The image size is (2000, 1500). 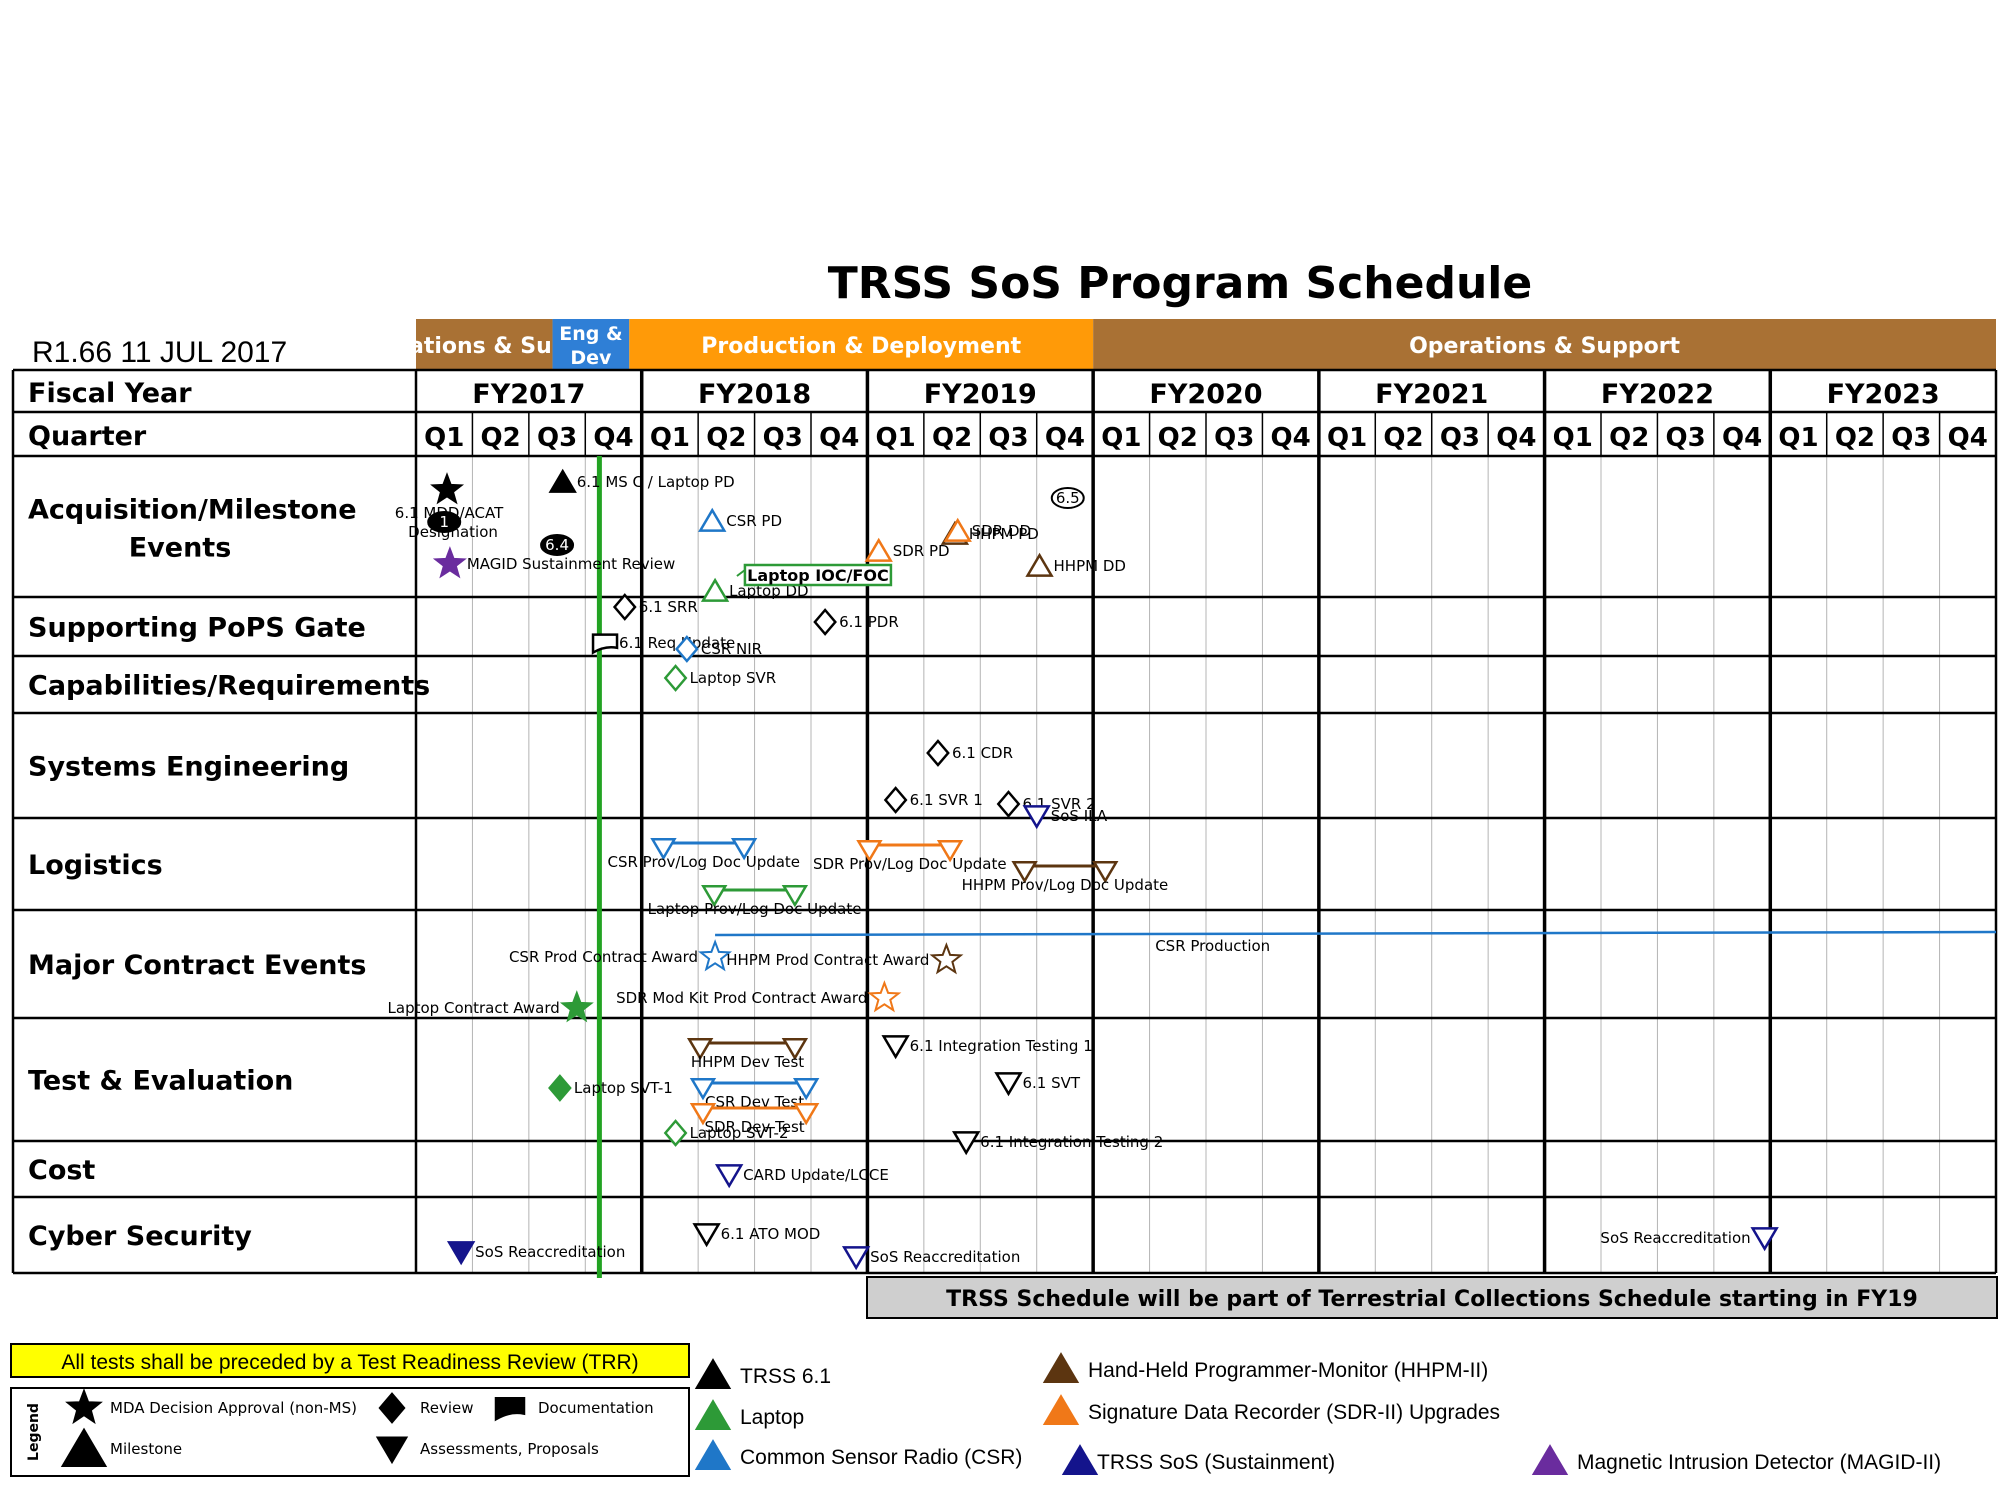 I want to click on quarter-label: Quarter, so click(x=87, y=436).